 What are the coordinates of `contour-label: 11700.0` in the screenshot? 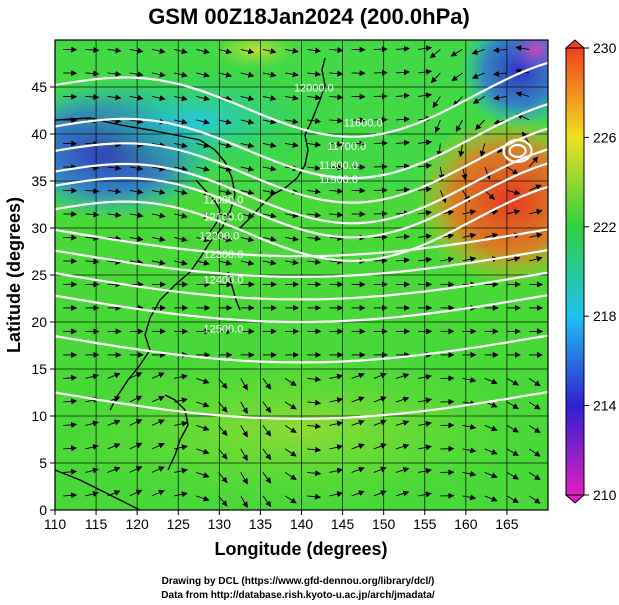 It's located at (346, 147).